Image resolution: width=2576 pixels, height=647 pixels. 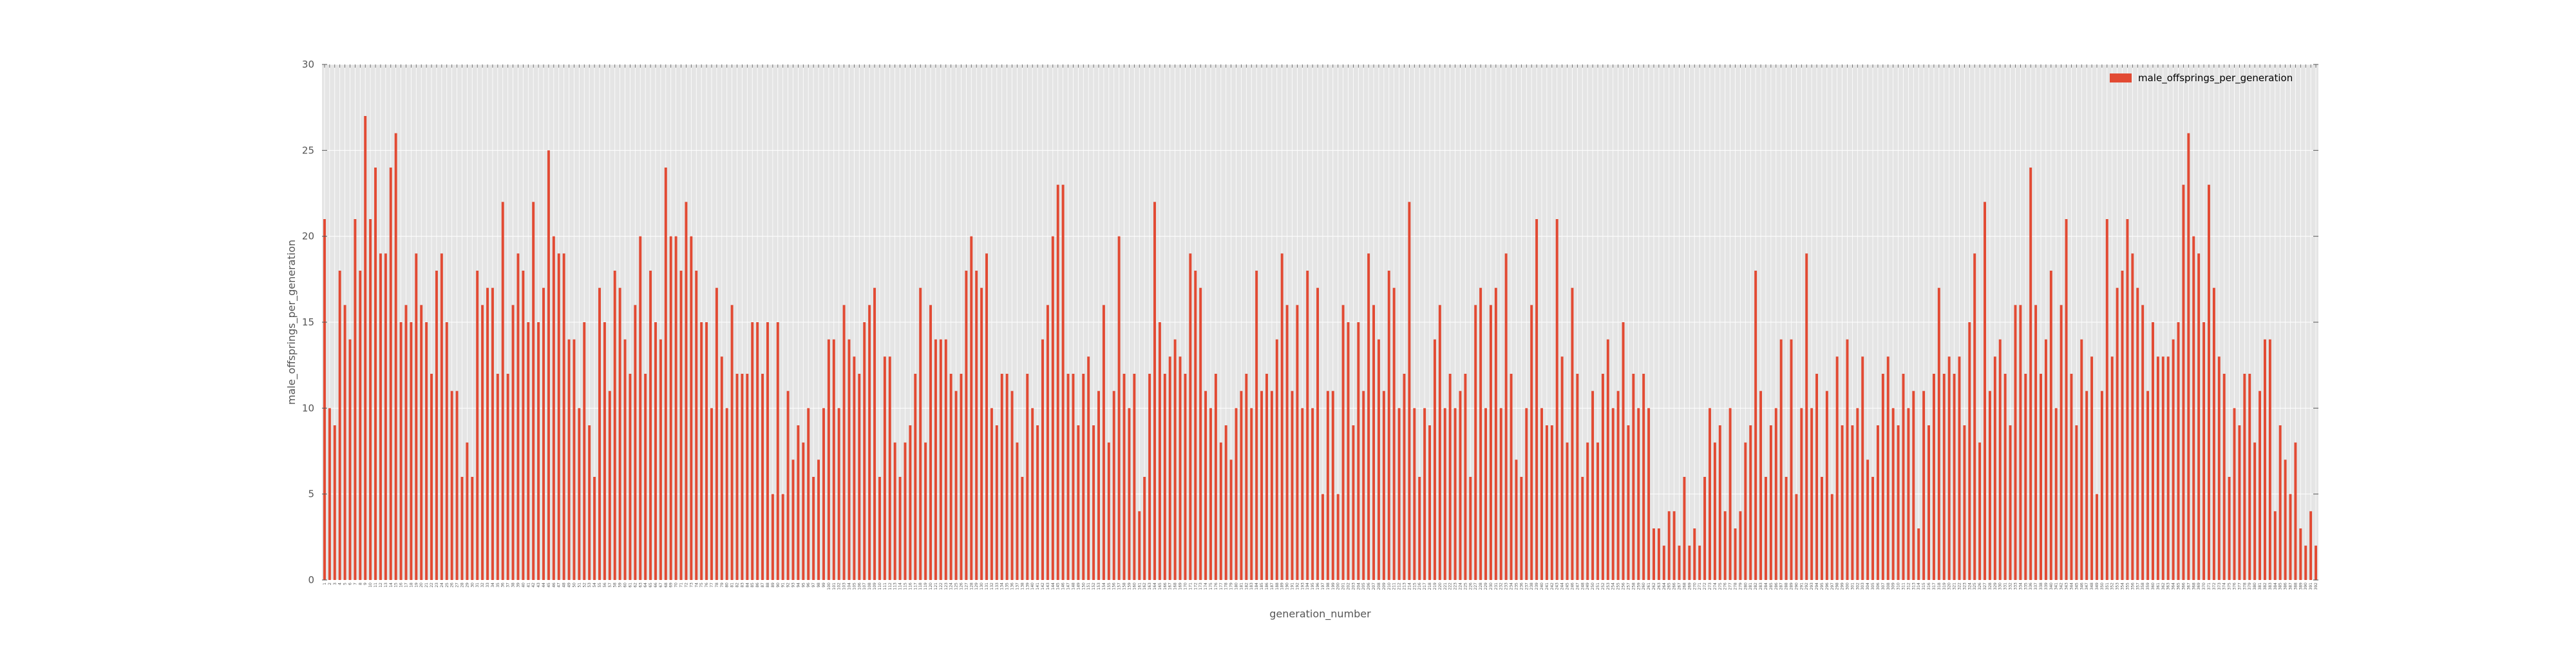 I want to click on x-tick-label-323: 323, so click(x=1964, y=586).